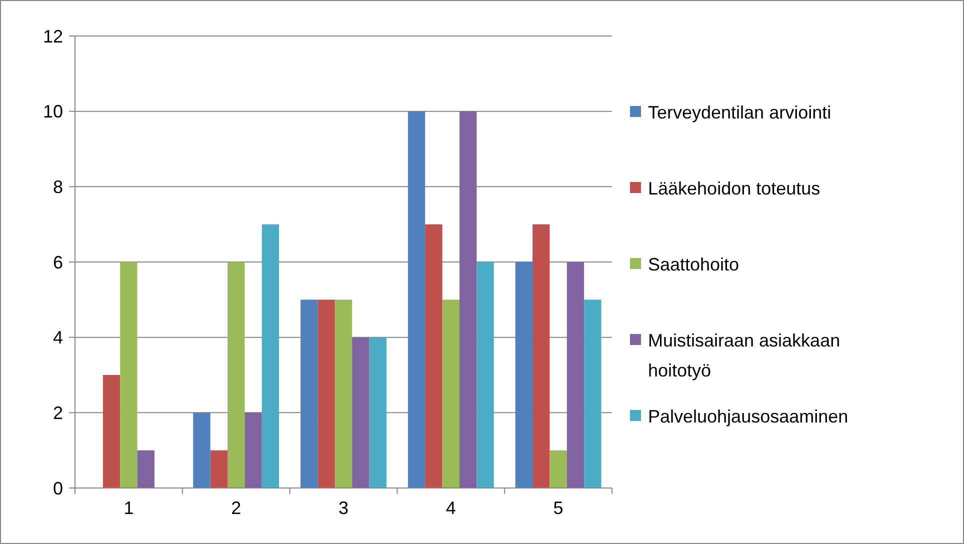 The width and height of the screenshot is (964, 544). Describe the element at coordinates (734, 188) in the screenshot. I see `legend-label: Lääkehoidon toteutus` at that location.